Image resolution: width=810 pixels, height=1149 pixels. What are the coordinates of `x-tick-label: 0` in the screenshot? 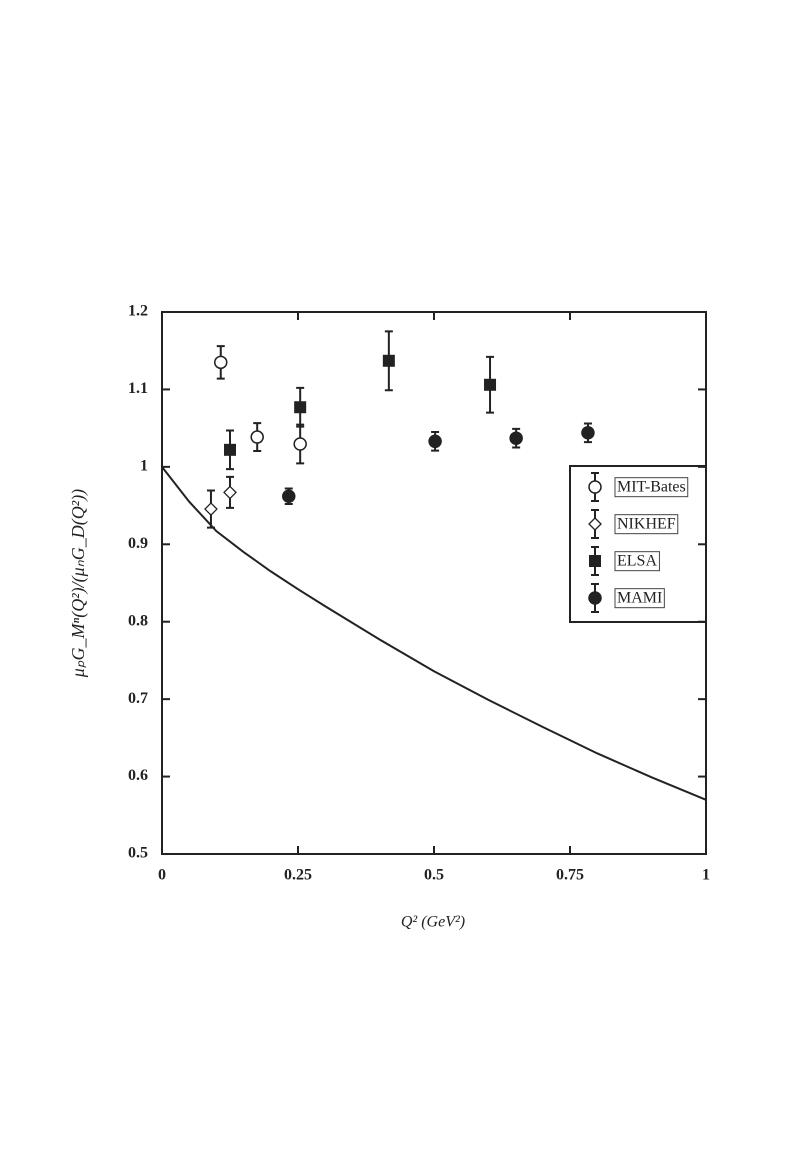 It's located at (162, 875).